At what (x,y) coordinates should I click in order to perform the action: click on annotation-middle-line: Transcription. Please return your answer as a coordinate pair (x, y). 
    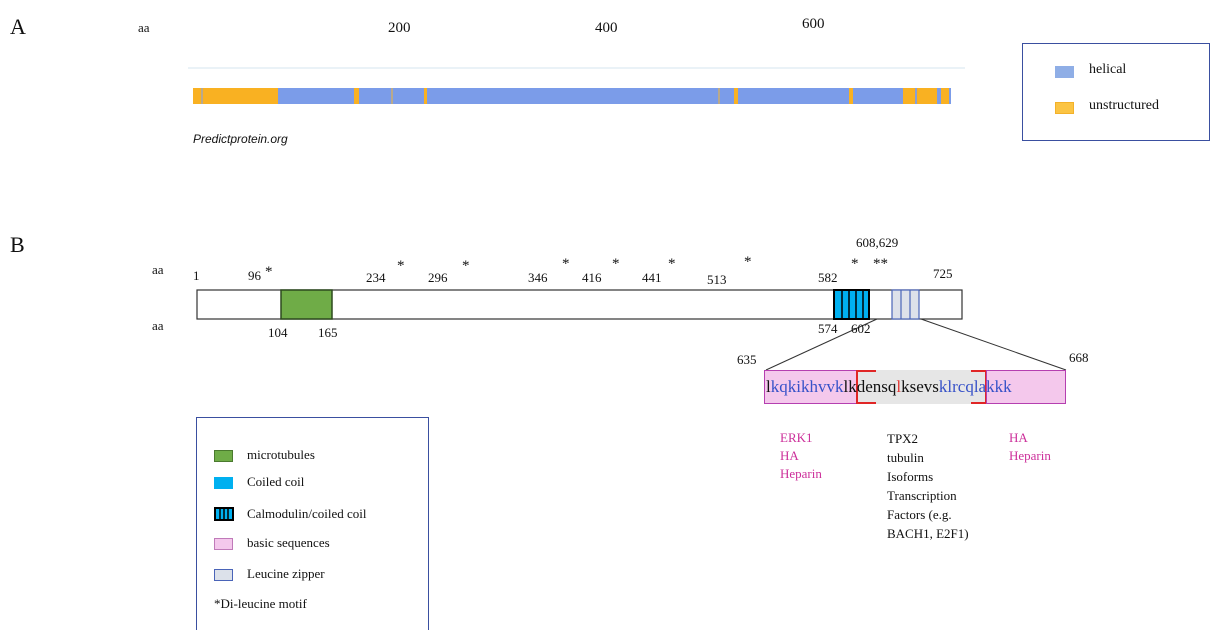
    Looking at the image, I should click on (922, 495).